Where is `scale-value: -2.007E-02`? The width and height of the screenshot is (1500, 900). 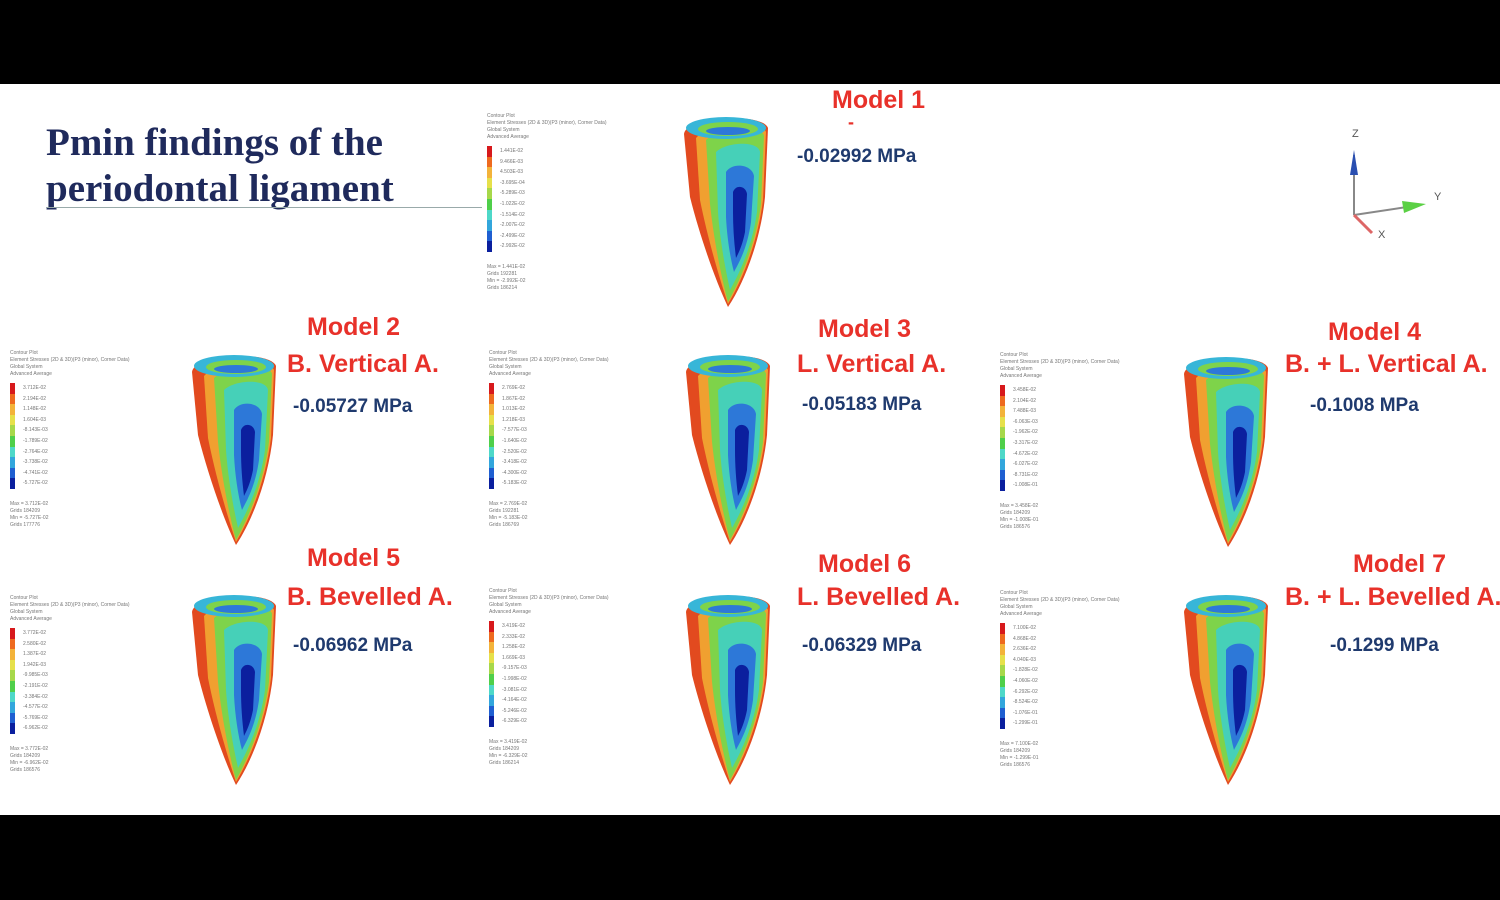 scale-value: -2.007E-02 is located at coordinates (512, 225).